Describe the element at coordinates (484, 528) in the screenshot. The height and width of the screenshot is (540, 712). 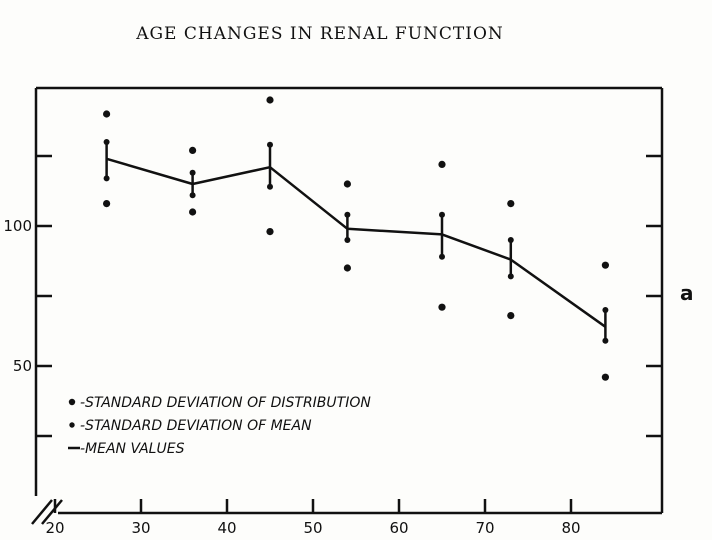
I see `x-tick-label: 70` at that location.